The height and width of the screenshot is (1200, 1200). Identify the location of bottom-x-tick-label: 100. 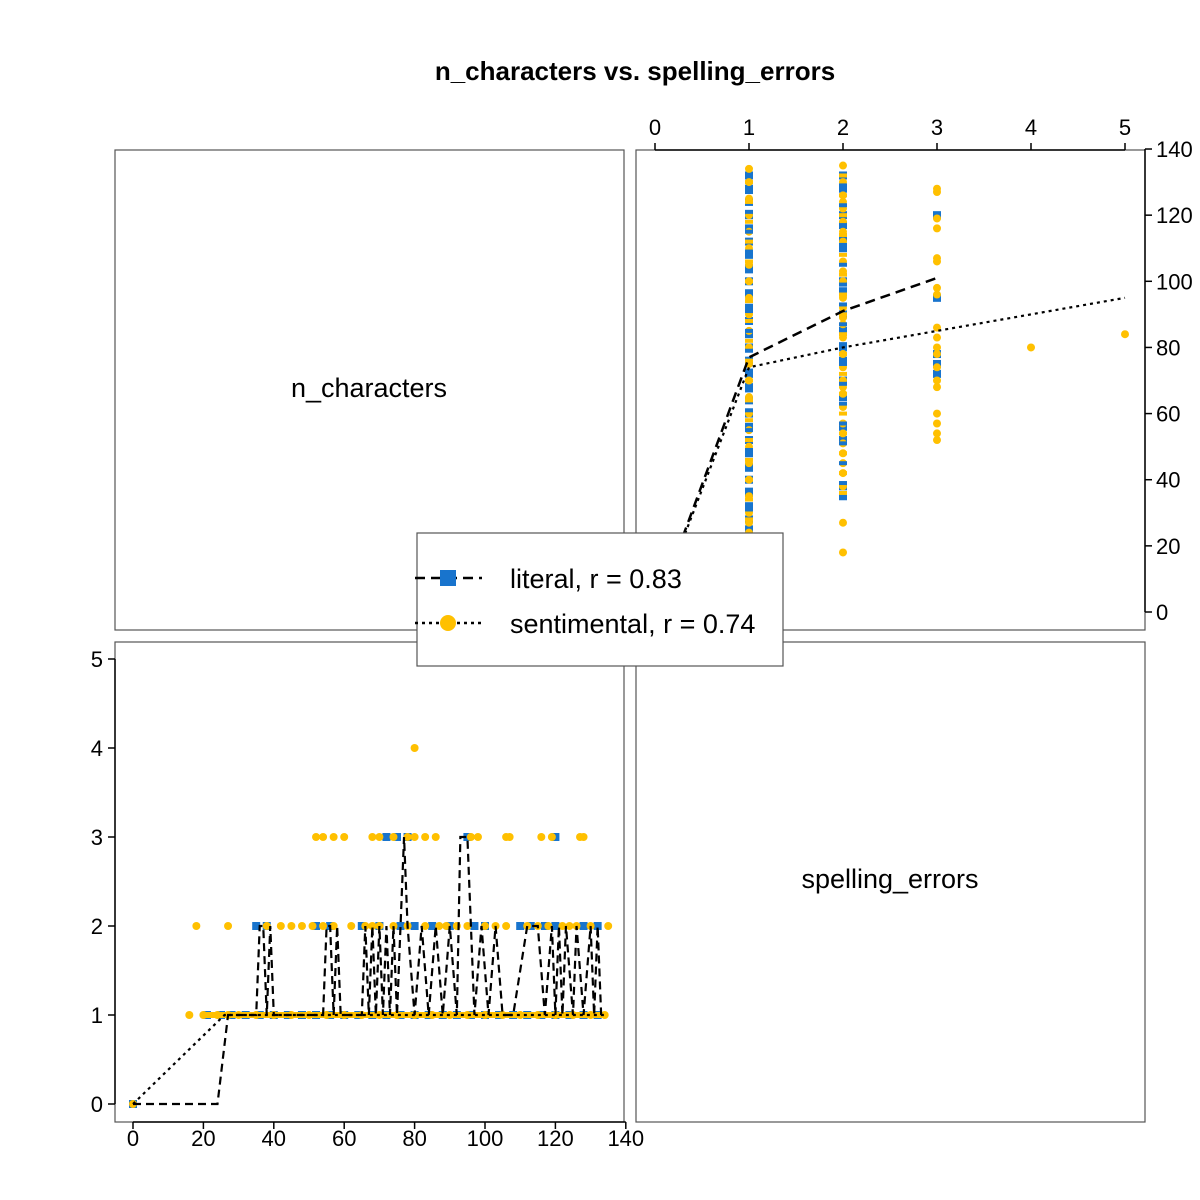
(485, 1138).